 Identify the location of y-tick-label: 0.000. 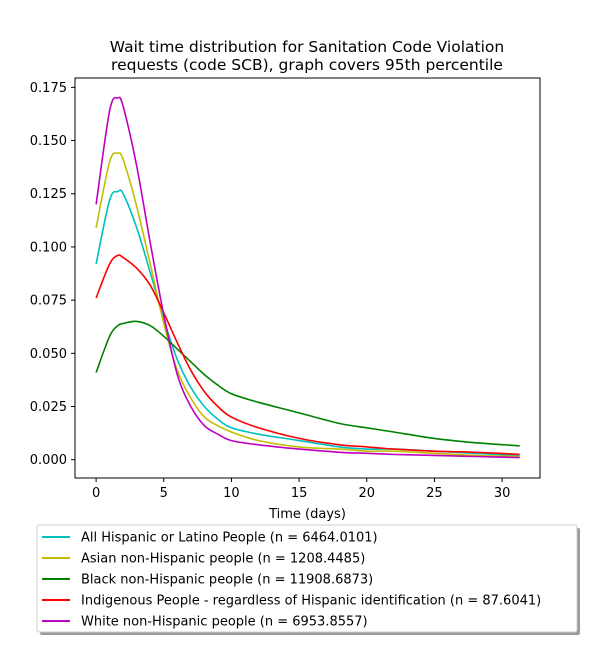
(48, 460).